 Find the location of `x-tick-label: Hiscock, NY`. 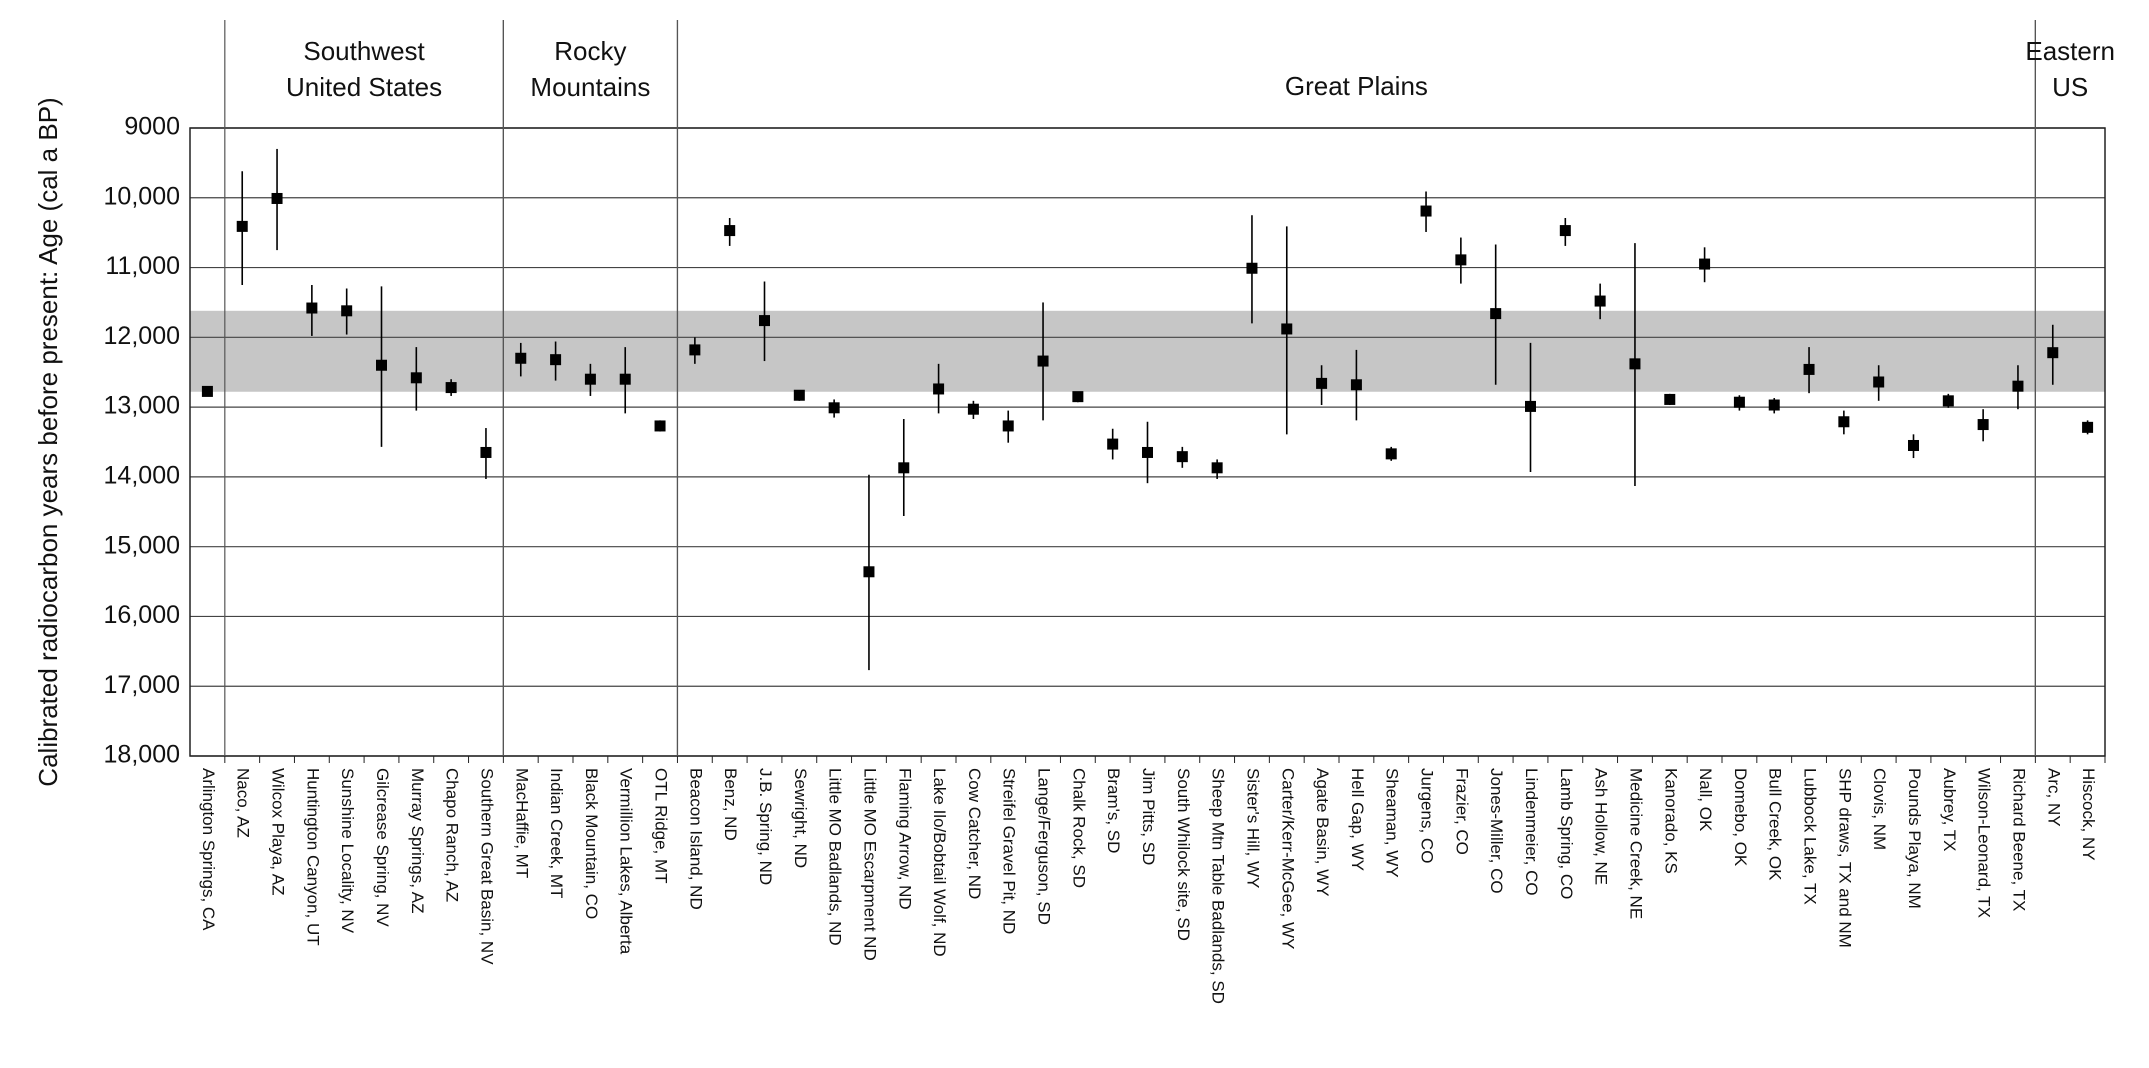

x-tick-label: Hiscock, NY is located at coordinates (2088, 814).